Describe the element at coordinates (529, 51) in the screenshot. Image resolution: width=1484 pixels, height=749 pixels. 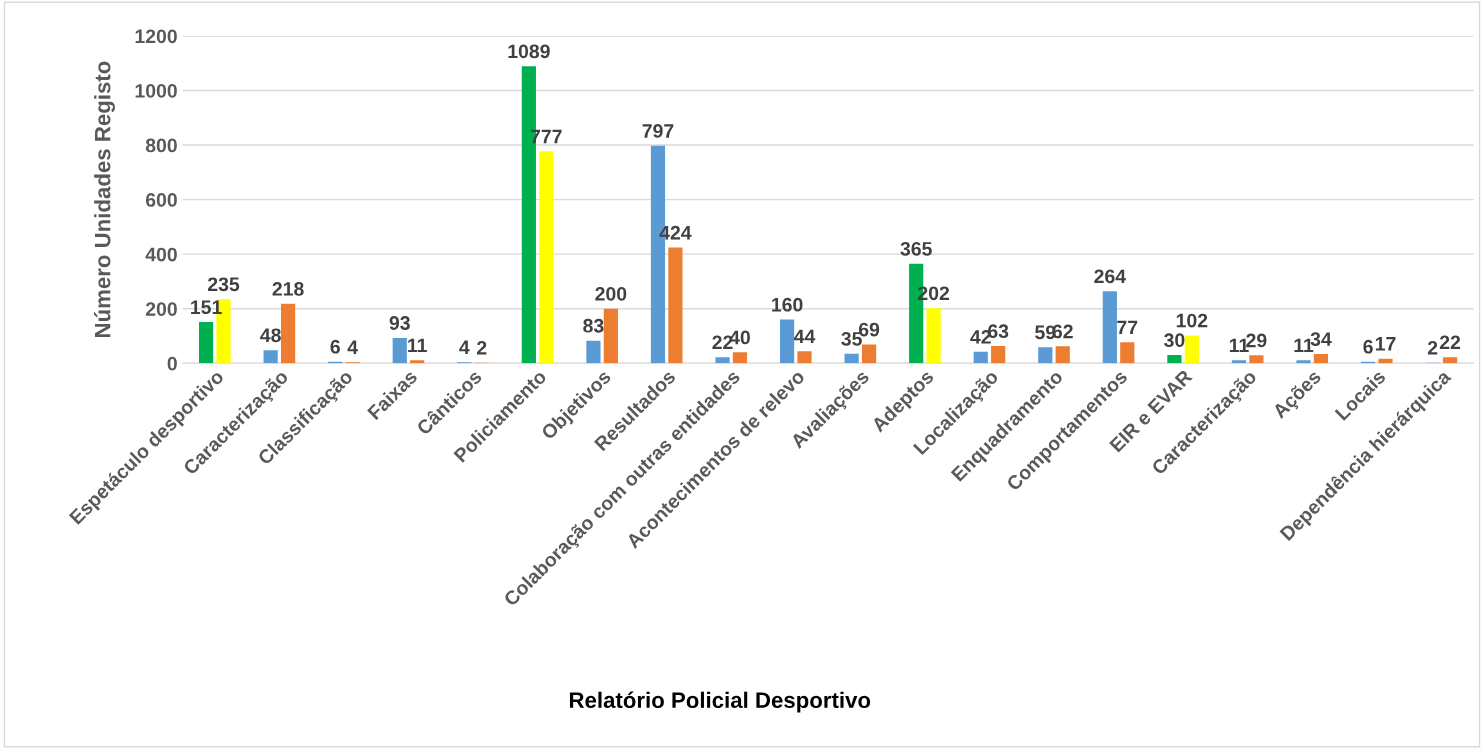
I see `data-label: 1089` at that location.